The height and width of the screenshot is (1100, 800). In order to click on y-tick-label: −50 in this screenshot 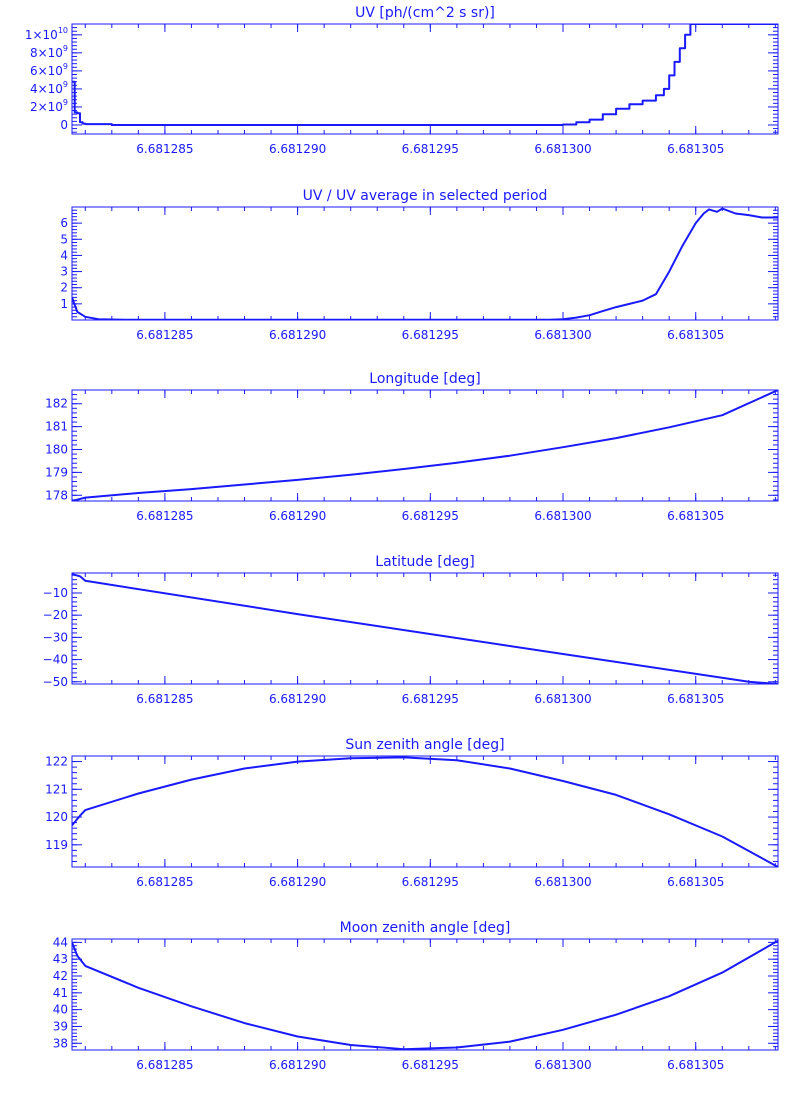, I will do `click(55, 682)`.